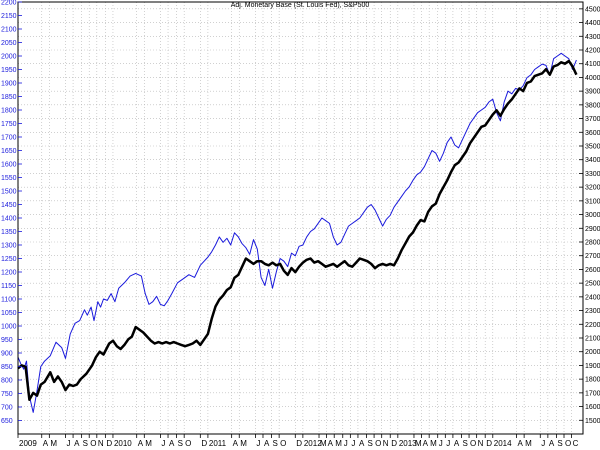 The image size is (600, 450). What do you see at coordinates (592, 243) in the screenshot?
I see `right-tick-label: 2800` at bounding box center [592, 243].